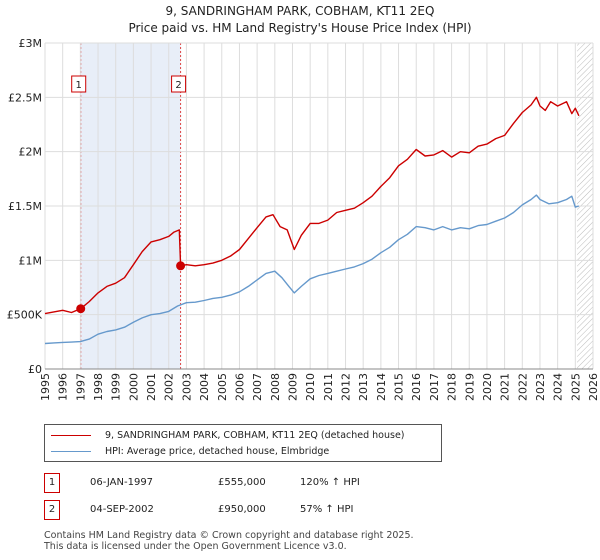 This screenshot has height=560, width=600. Describe the element at coordinates (31, 43) in the screenshot. I see `y-tick-label: £3M` at that location.